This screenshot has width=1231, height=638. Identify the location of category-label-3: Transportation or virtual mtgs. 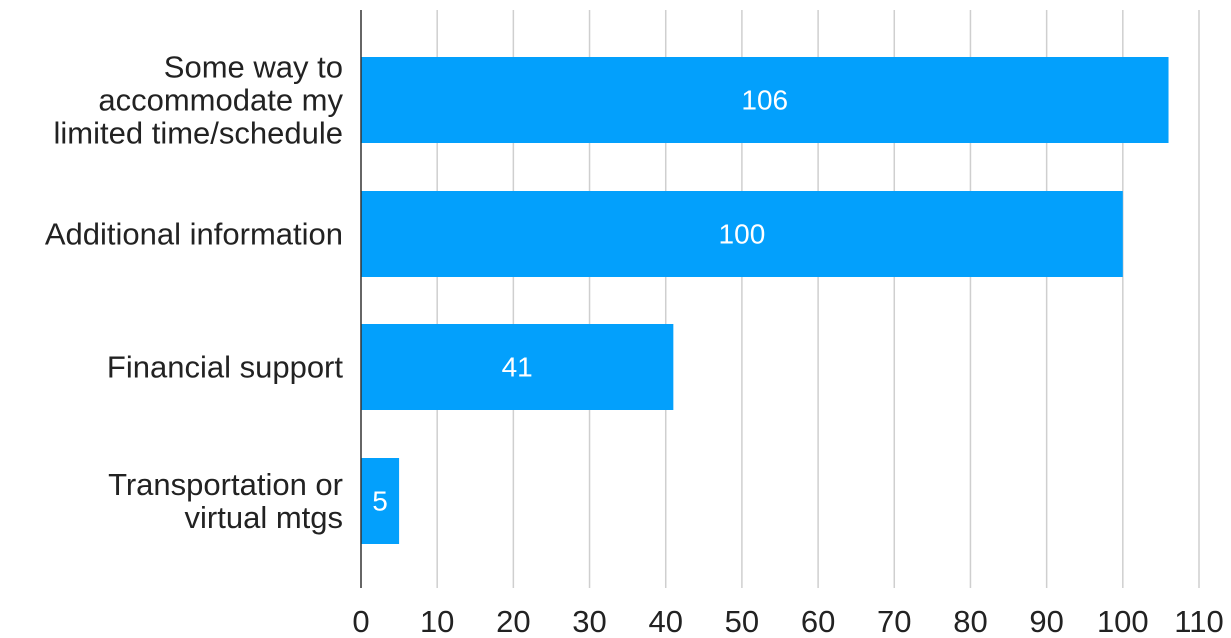
(225, 501).